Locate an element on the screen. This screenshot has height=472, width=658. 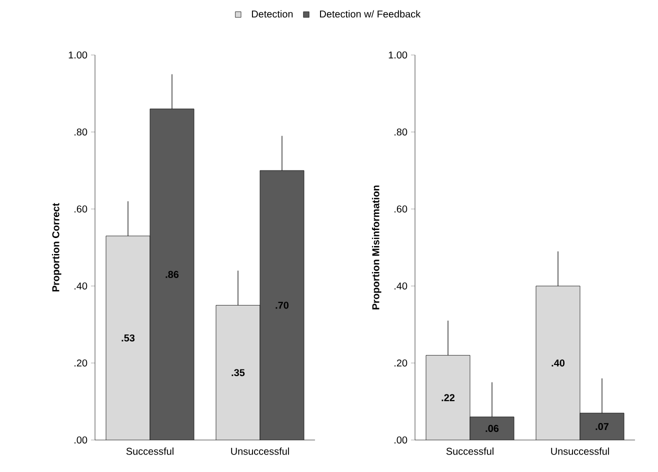
data-label: .07 is located at coordinates (602, 426).